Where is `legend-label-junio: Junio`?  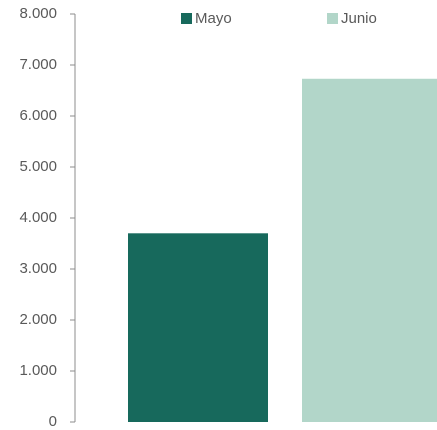
legend-label-junio: Junio is located at coordinates (359, 18).